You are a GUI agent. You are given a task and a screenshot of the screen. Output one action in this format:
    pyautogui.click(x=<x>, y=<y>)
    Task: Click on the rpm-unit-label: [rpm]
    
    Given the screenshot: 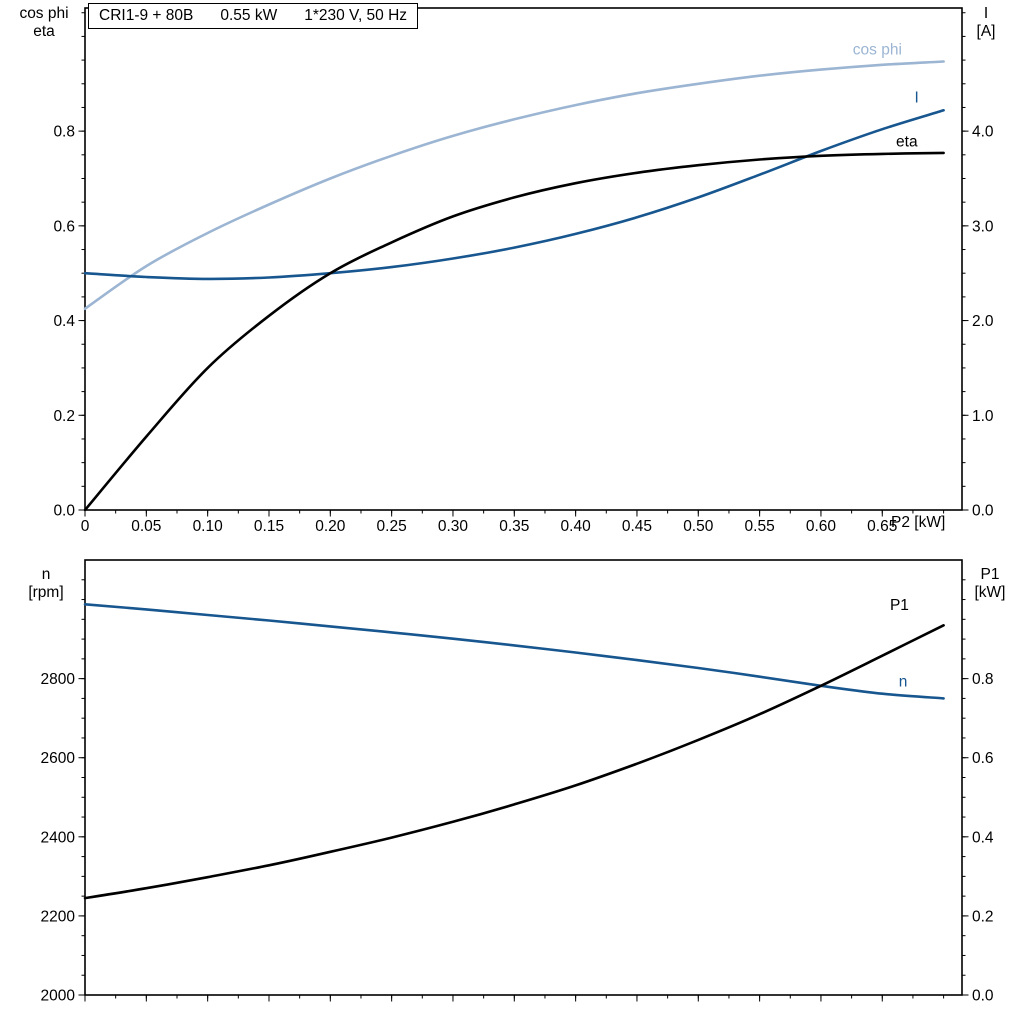 What is the action you would take?
    pyautogui.click(x=46, y=592)
    